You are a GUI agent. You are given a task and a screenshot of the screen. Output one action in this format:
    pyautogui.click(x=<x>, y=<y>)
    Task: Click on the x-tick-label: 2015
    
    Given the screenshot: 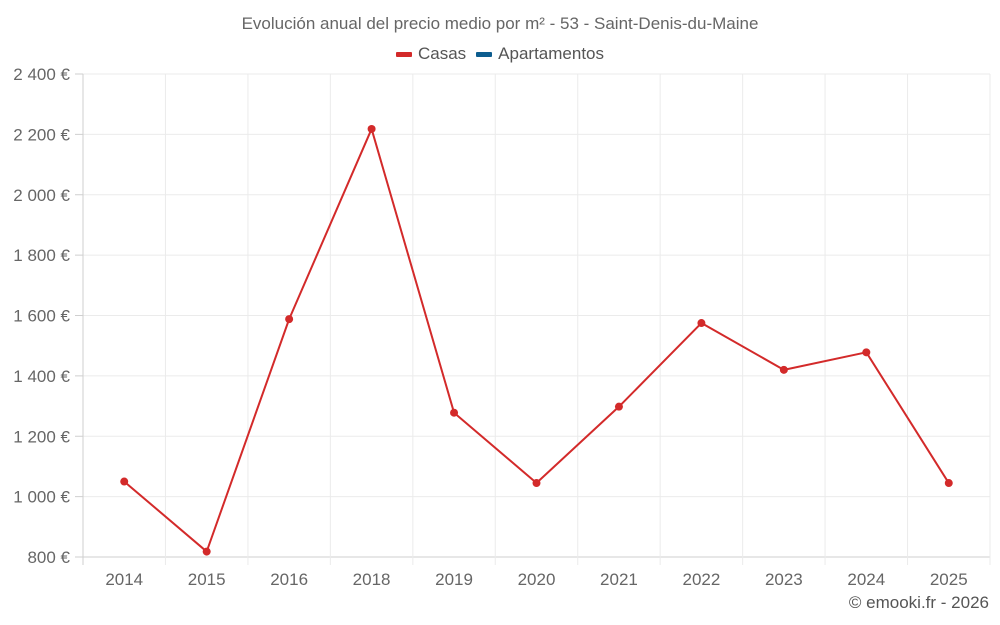 What is the action you would take?
    pyautogui.click(x=207, y=579)
    